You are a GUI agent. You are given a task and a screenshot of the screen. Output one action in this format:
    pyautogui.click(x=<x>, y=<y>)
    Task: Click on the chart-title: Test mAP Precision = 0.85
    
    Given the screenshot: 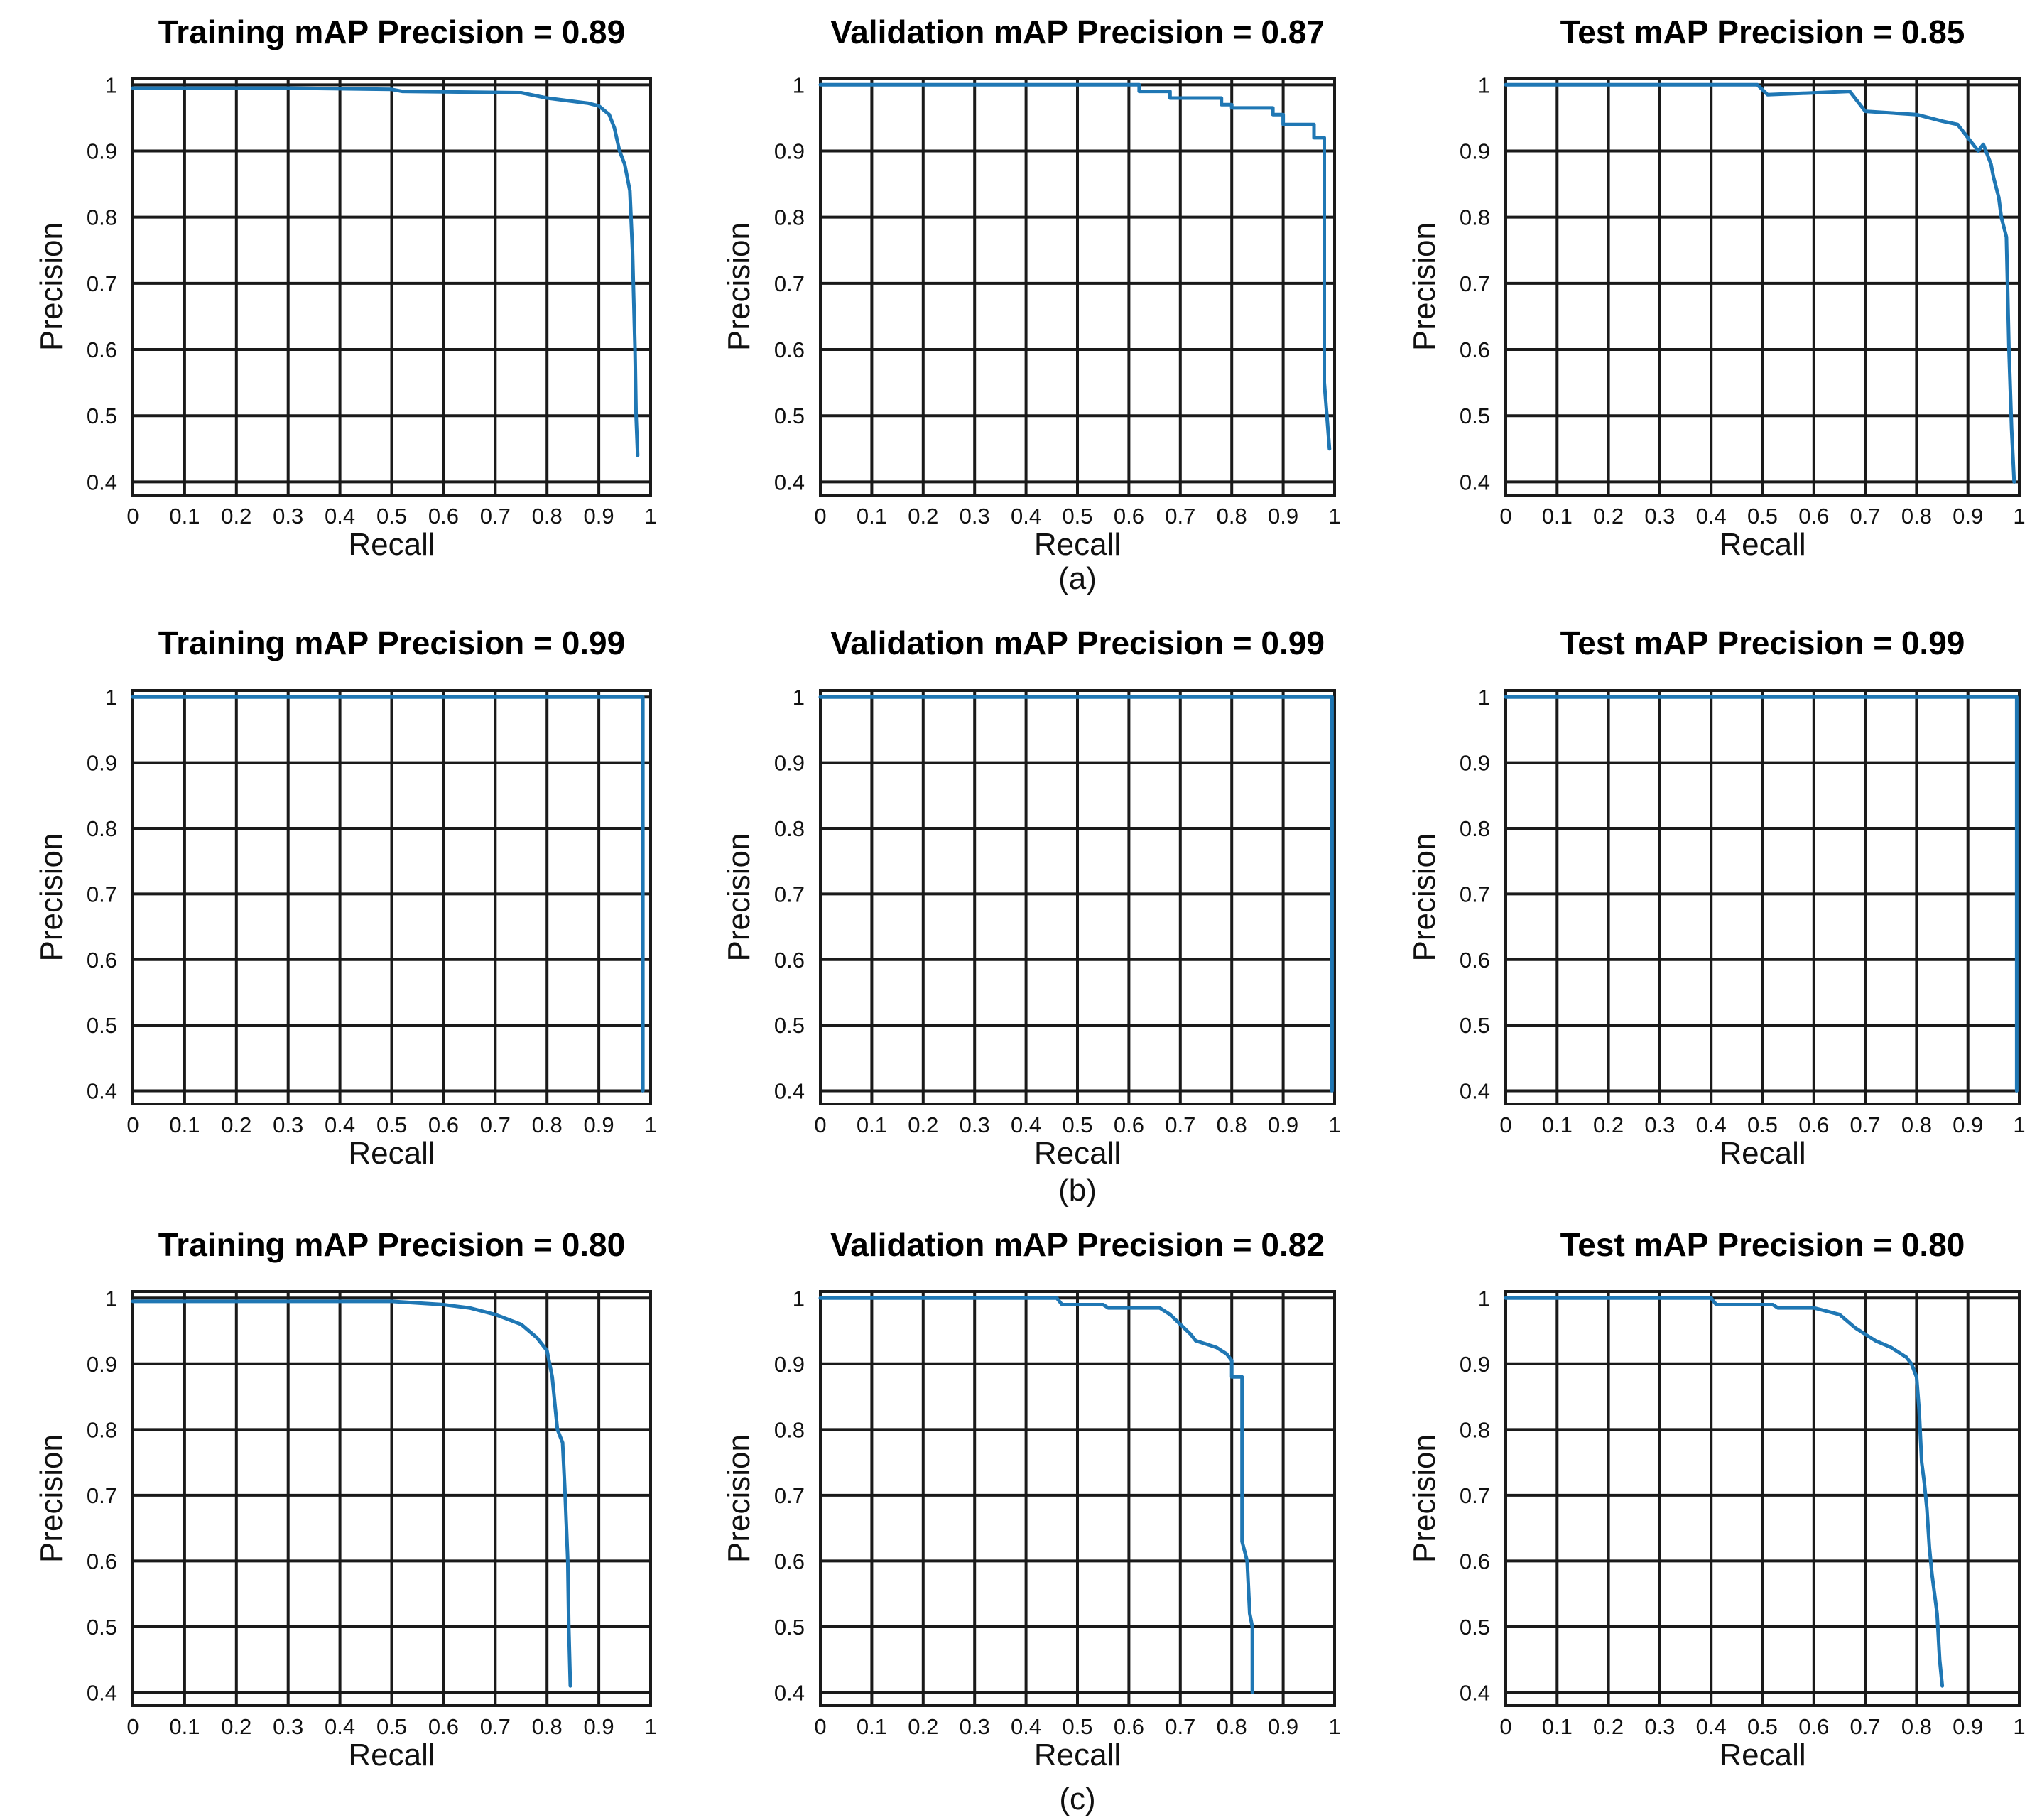 What is the action you would take?
    pyautogui.click(x=1762, y=32)
    